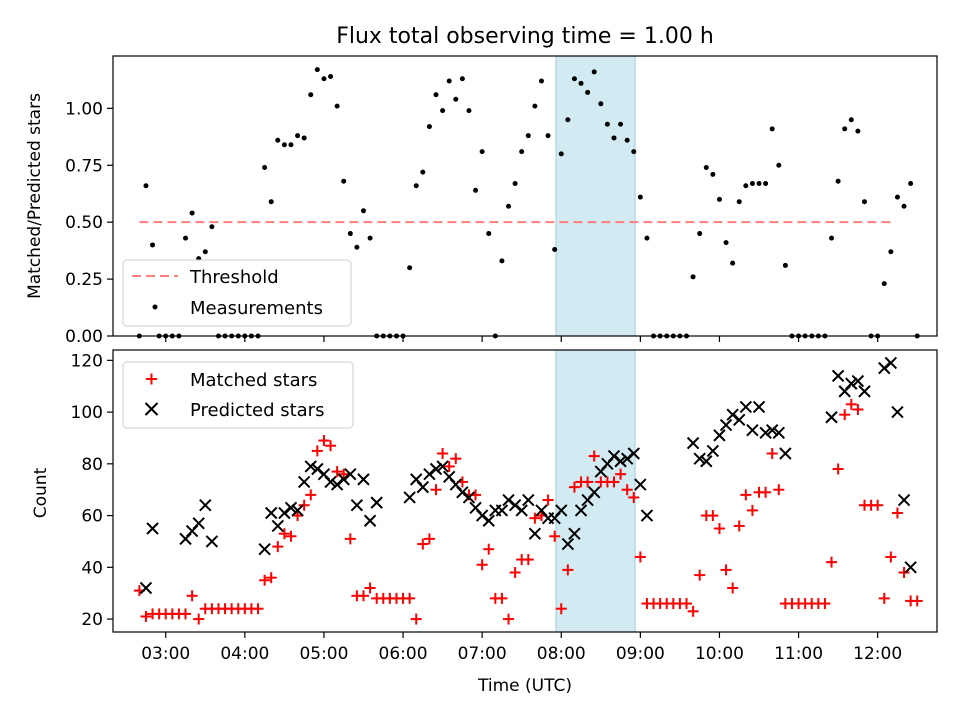 The height and width of the screenshot is (720, 960). I want to click on y-tick-label: 1.00, so click(84, 109).